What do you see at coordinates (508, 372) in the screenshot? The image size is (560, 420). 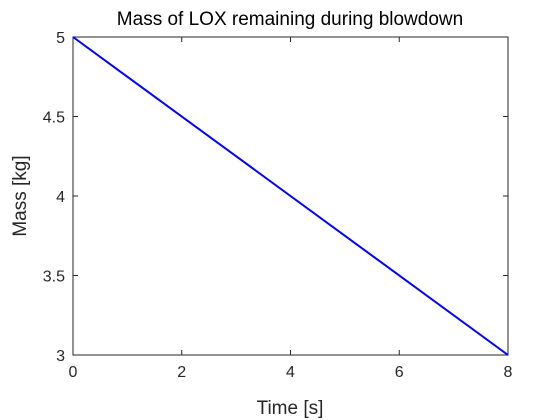 I see `x-tick-label: 8` at bounding box center [508, 372].